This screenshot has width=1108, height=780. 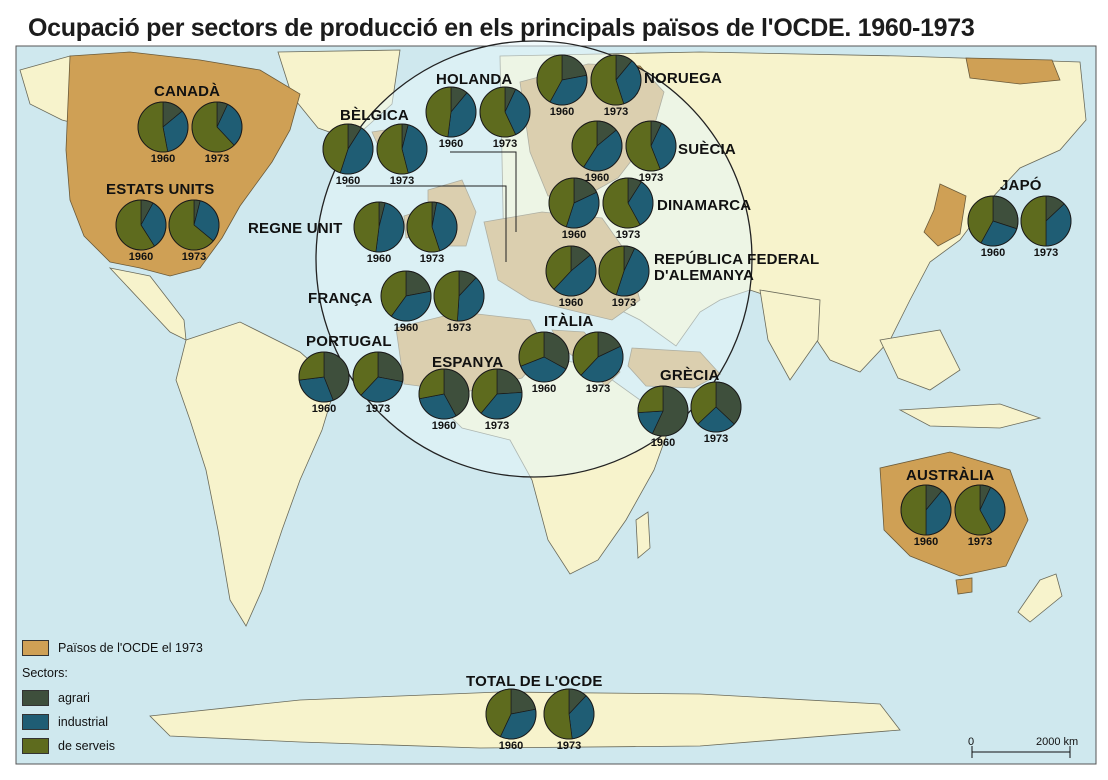 I want to click on country-label-regne-unit: REGNE UNIT, so click(x=295, y=228).